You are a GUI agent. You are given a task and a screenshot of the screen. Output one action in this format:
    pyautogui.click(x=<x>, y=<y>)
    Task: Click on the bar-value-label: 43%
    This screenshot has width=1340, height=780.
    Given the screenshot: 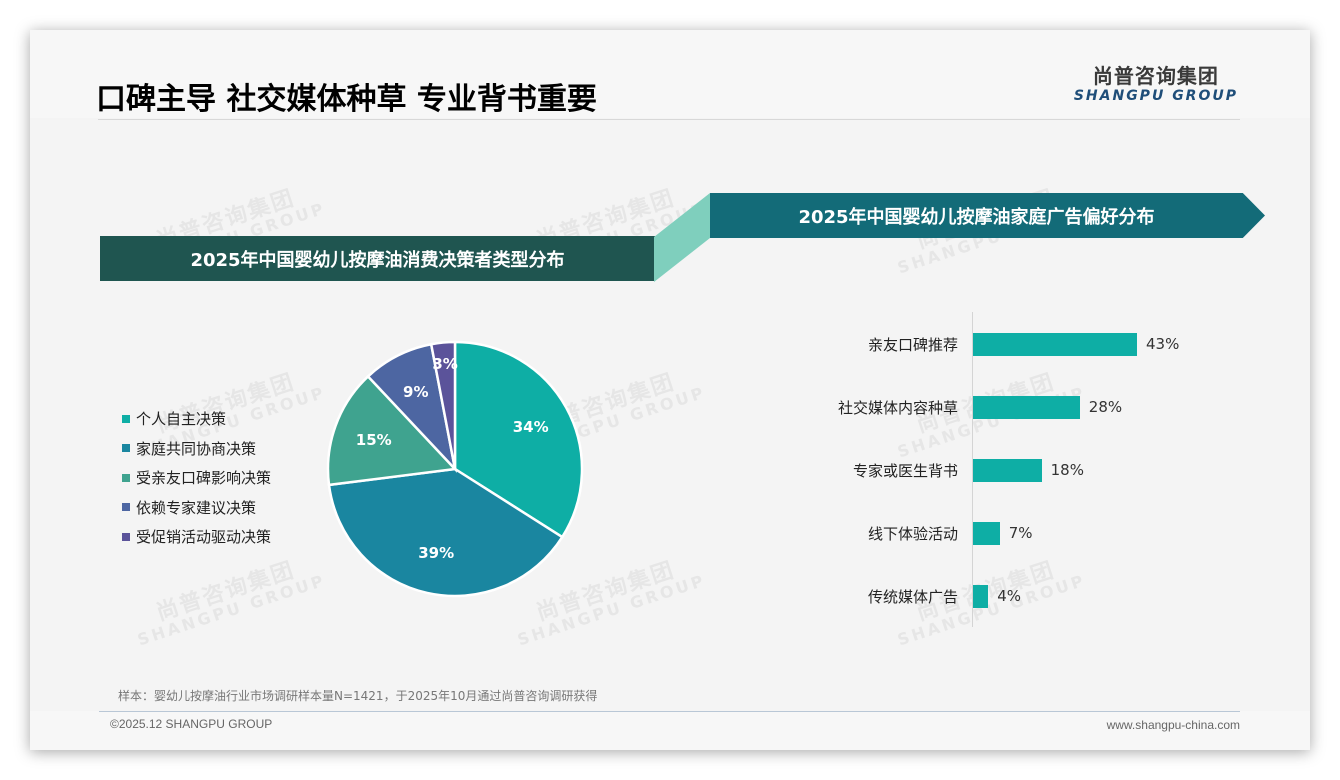 What is the action you would take?
    pyautogui.click(x=1163, y=344)
    